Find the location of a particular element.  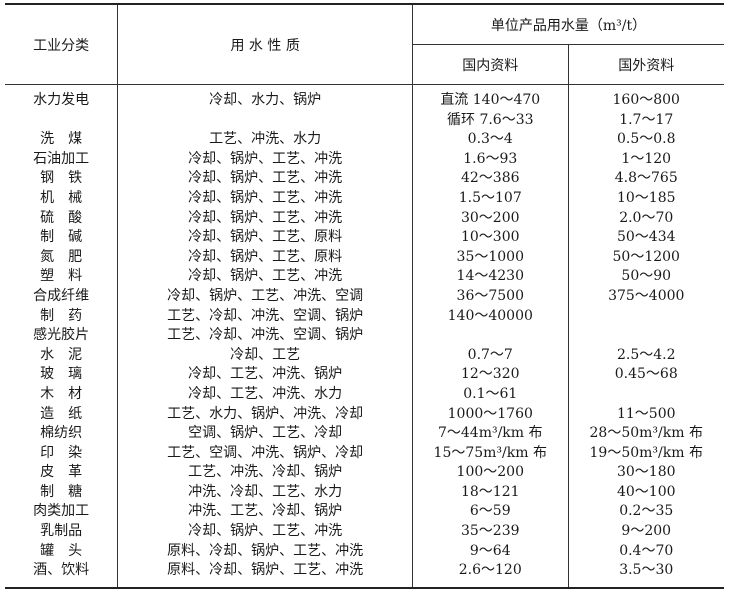

cell-nature: 冷却、水力、锅炉 is located at coordinates (265, 97).